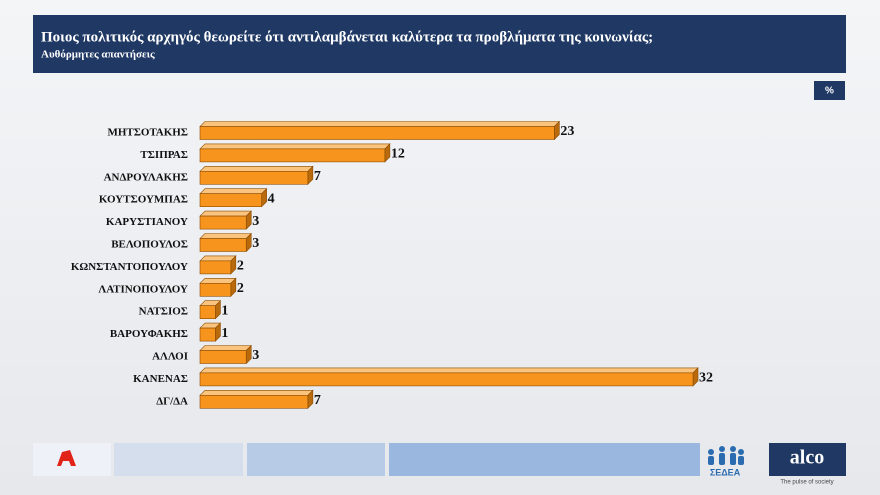 This screenshot has width=880, height=495. Describe the element at coordinates (149, 334) in the screenshot. I see `category-label: ΒΑΡΟΥΦΑΚΗΣ` at that location.